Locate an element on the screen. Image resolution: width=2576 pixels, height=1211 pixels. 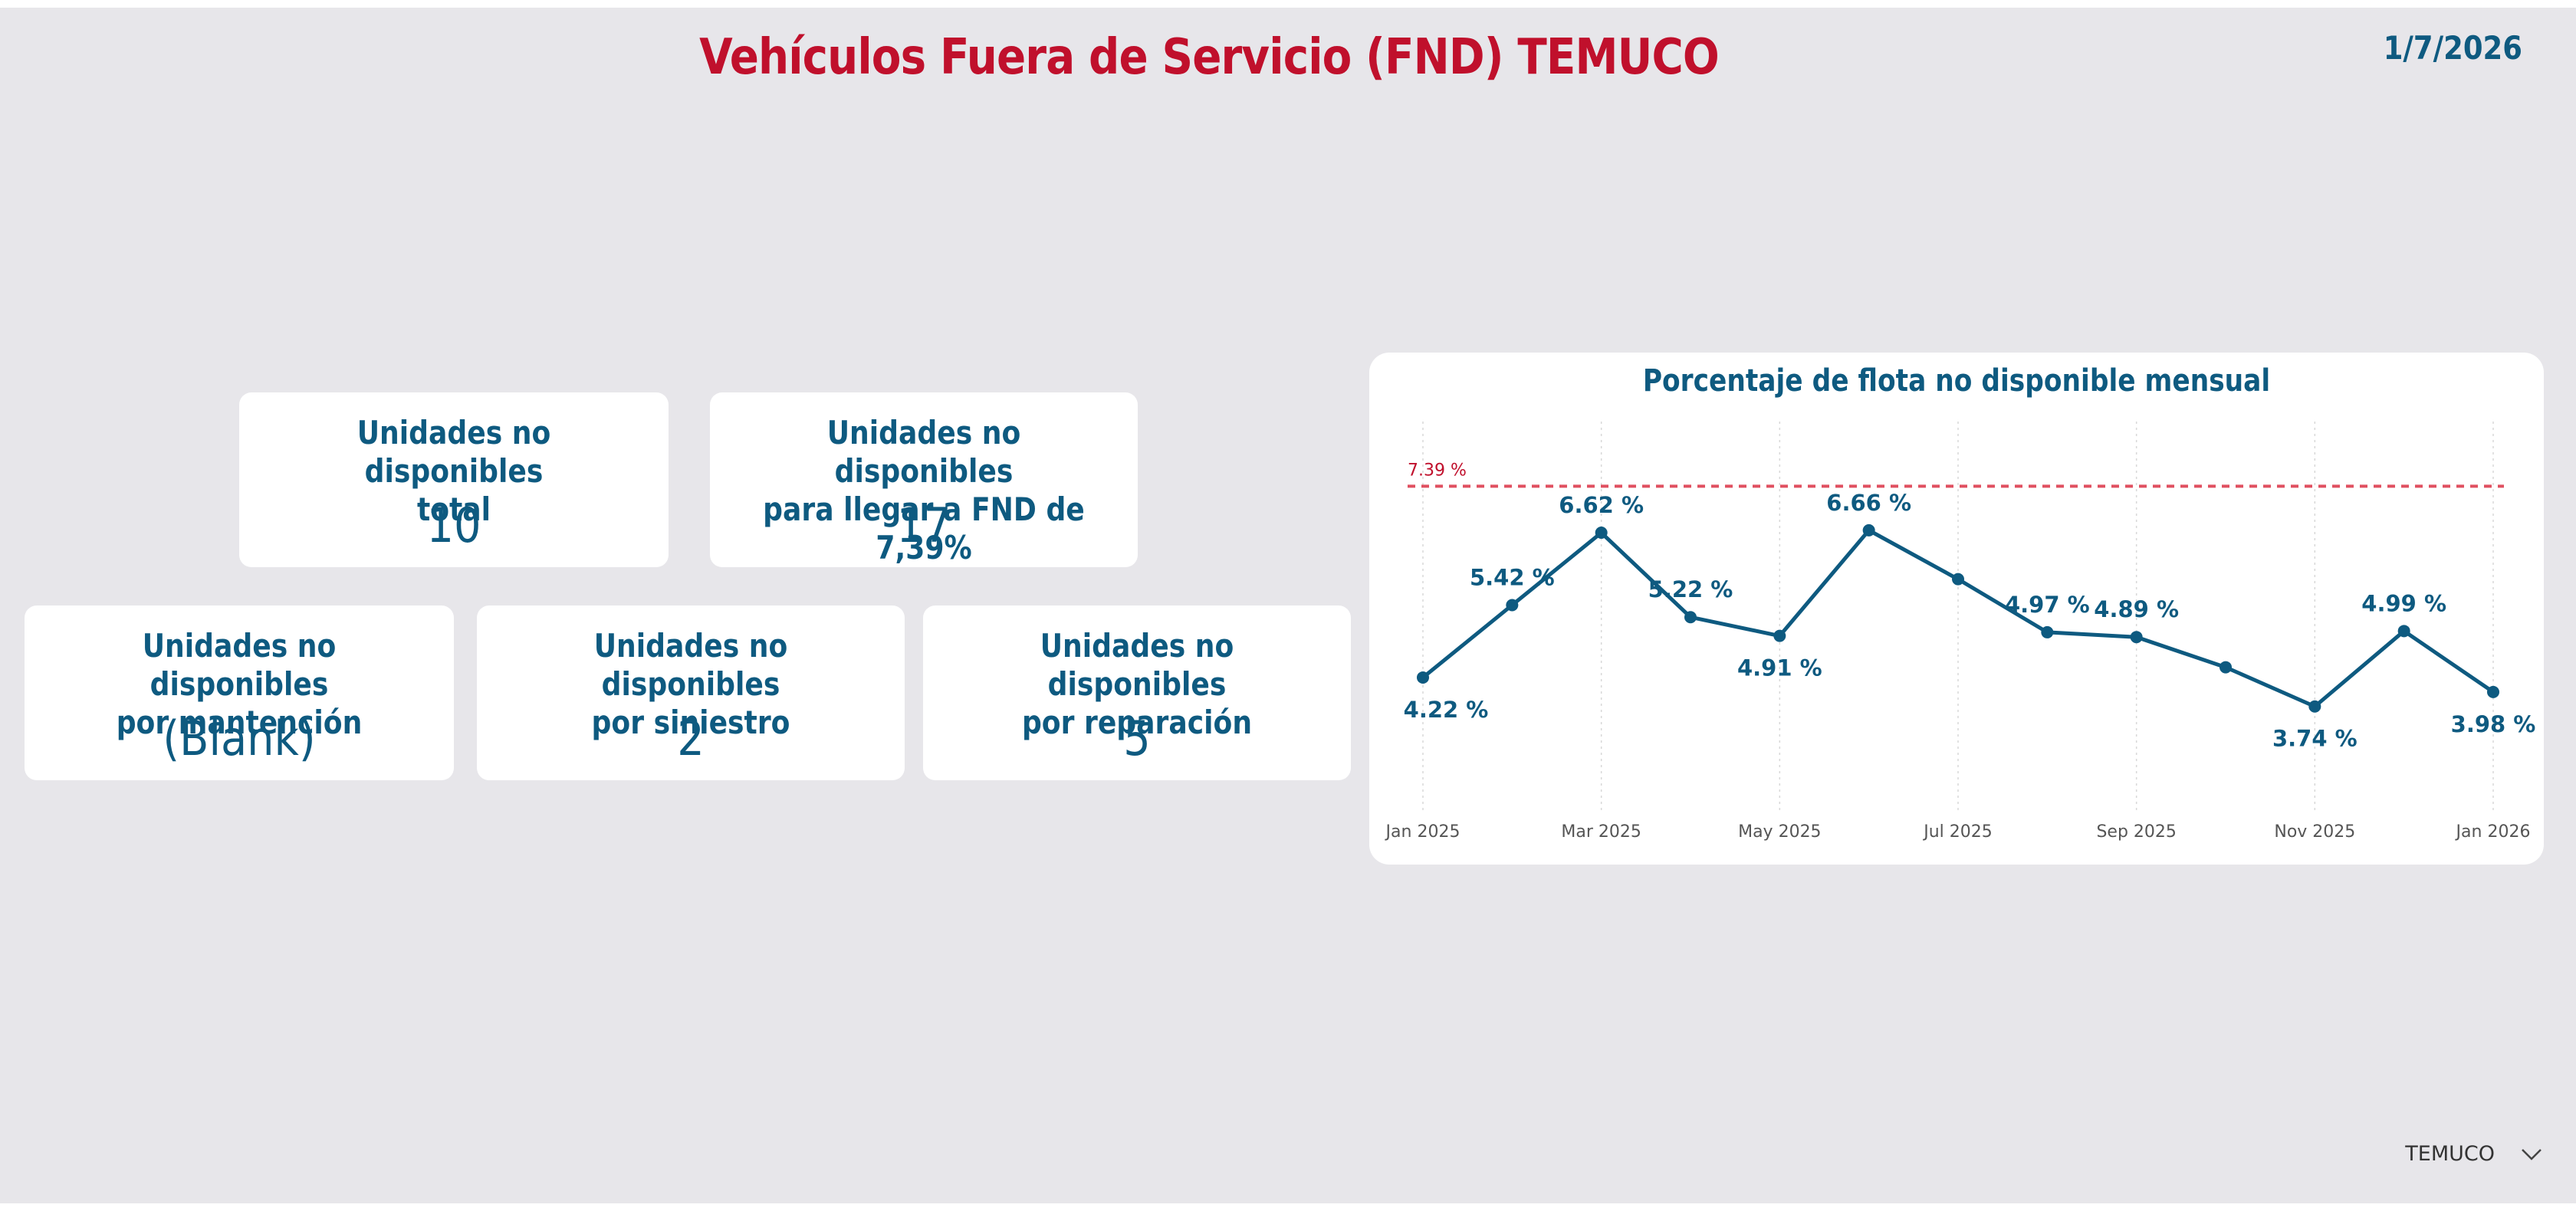
card-value: 2 is located at coordinates (691, 739).